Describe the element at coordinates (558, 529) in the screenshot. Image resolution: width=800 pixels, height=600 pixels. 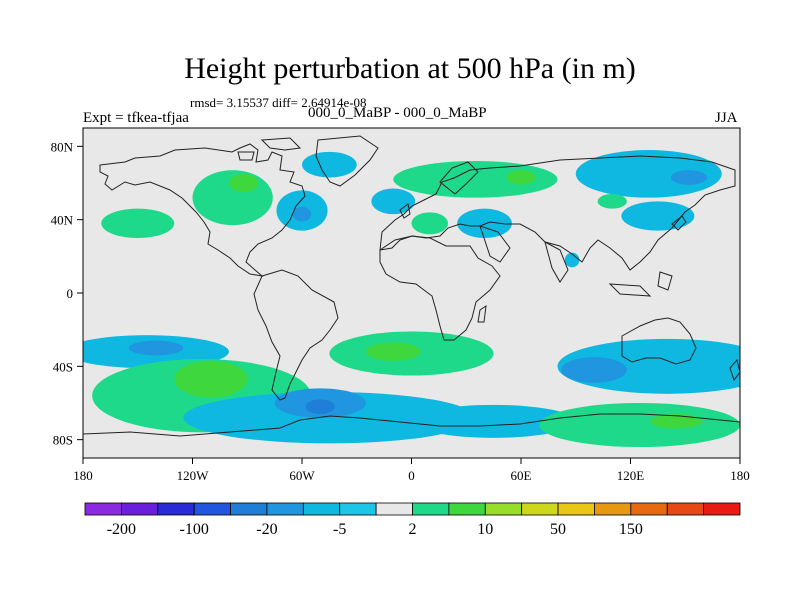
I see `colorbar-label: 50` at that location.